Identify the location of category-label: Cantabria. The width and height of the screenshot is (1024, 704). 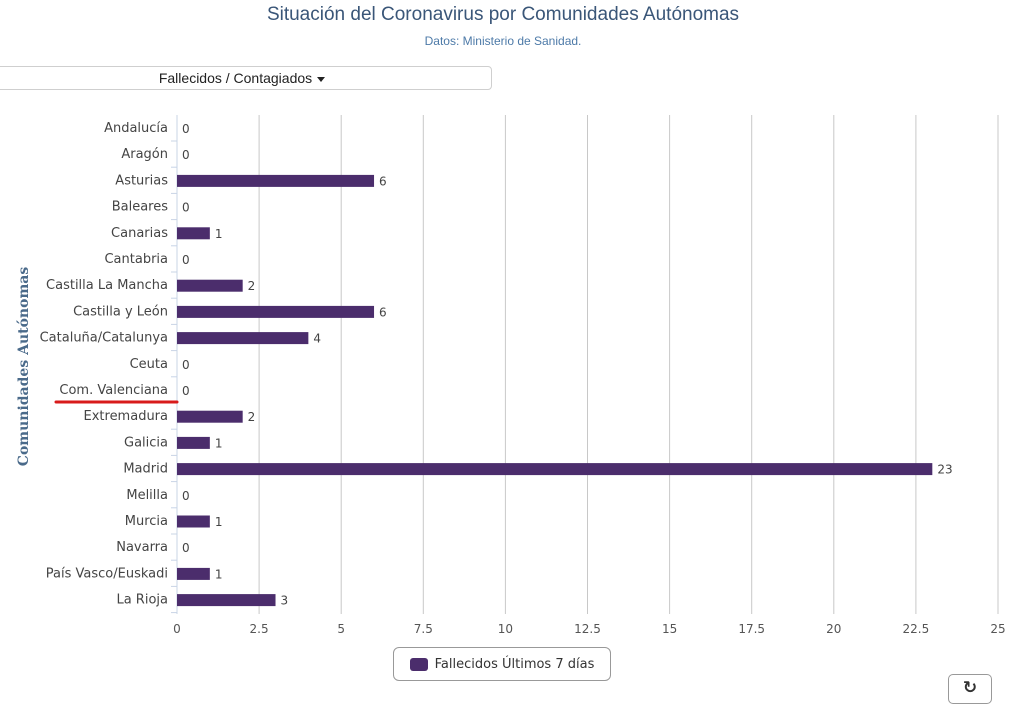
(136, 259).